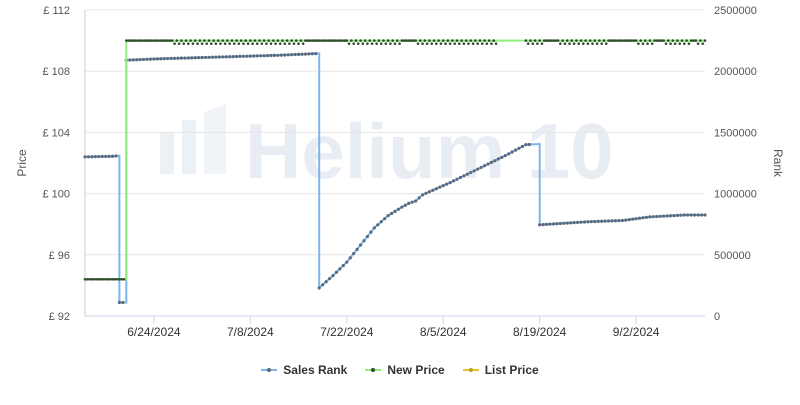 This screenshot has width=800, height=405. Describe the element at coordinates (732, 256) in the screenshot. I see `y-right-tick-label: 500000` at that location.